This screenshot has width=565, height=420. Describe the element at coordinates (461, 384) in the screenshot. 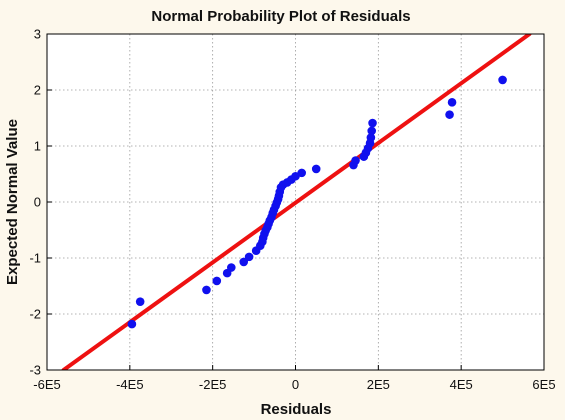

I see `x-tick-label: 4E5` at that location.